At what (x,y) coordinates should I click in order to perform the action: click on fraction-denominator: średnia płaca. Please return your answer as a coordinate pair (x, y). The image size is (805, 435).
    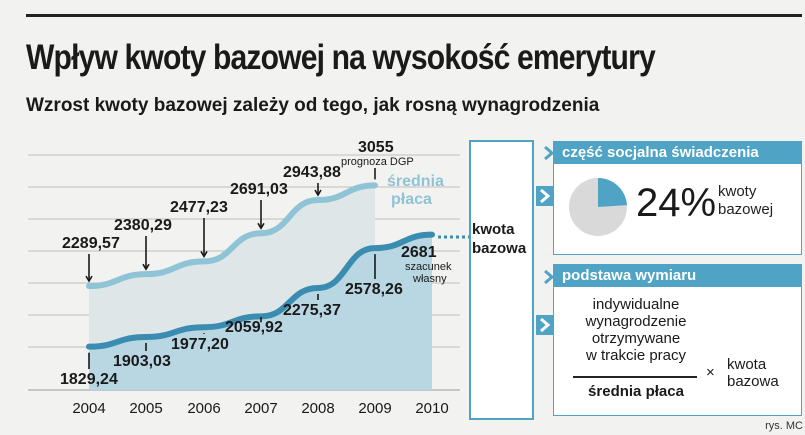
    Looking at the image, I should click on (636, 391).